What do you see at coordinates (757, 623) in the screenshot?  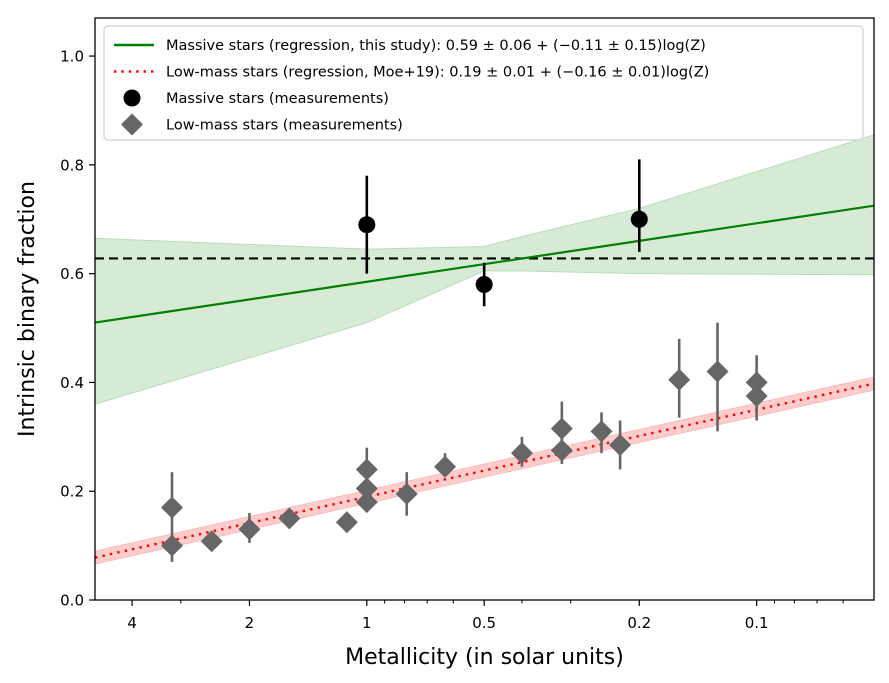 I see `x-tick-label: 0.1` at bounding box center [757, 623].